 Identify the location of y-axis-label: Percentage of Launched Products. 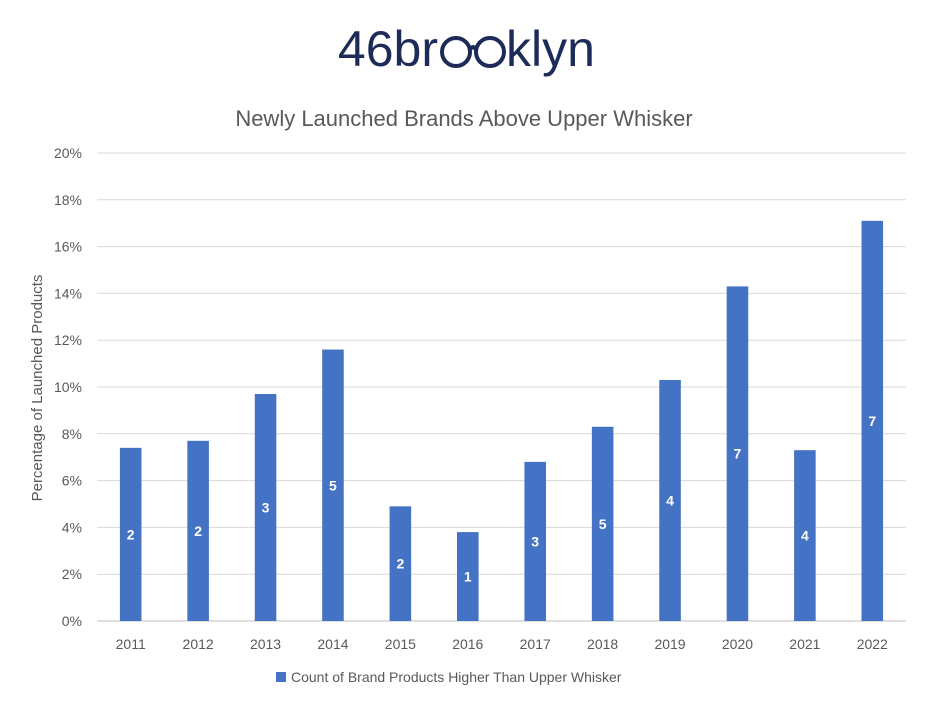
(37, 388).